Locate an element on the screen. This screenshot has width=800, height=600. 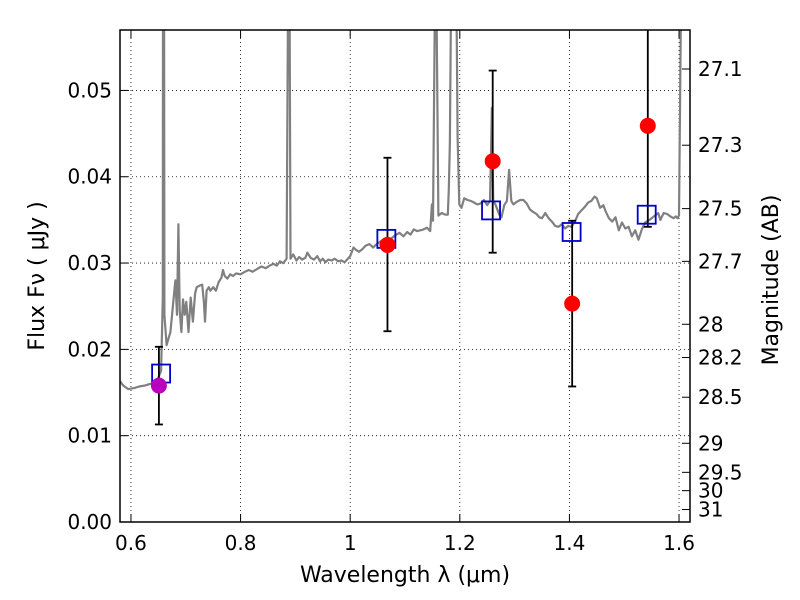
y2-axis-label: Magnitude (AB) is located at coordinates (771, 280).